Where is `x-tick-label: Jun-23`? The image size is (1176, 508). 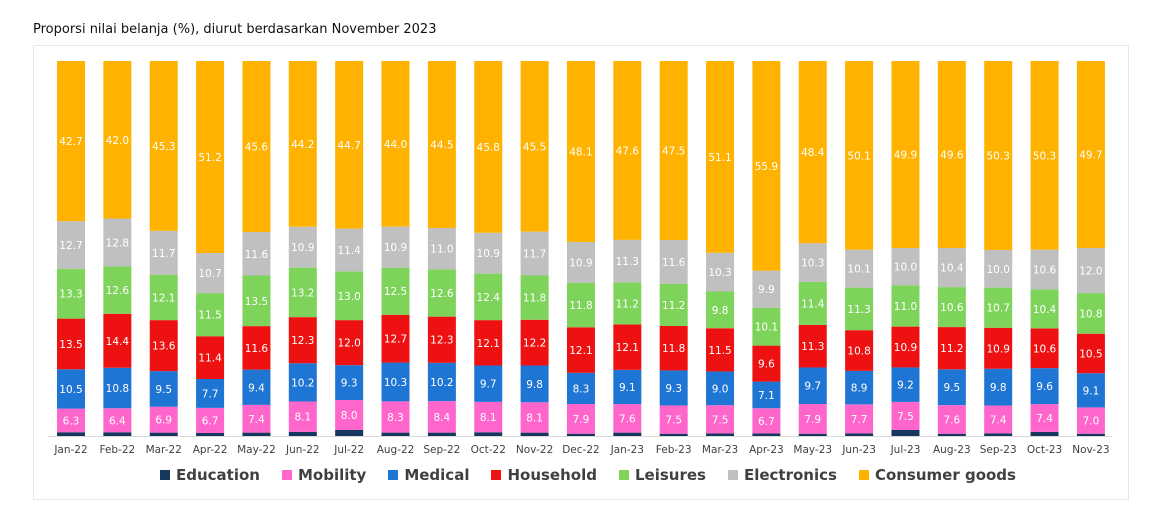
x-tick-label: Jun-23 is located at coordinates (858, 450).